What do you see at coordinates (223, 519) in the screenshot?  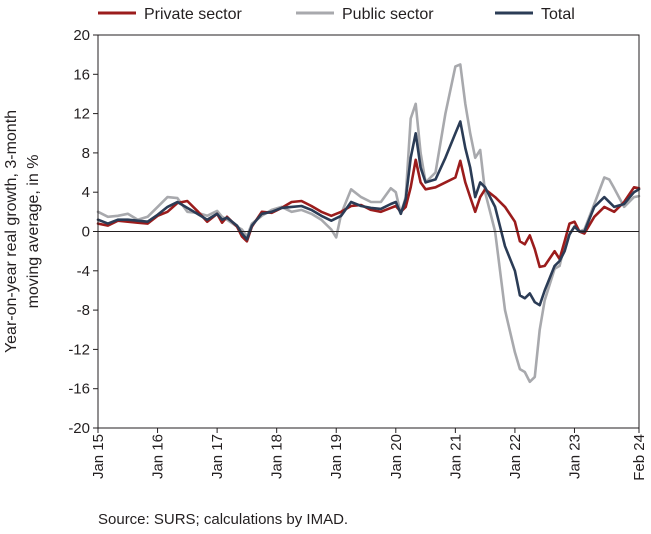 I see `source-note: Source: SURS; calculations by IMAD.` at bounding box center [223, 519].